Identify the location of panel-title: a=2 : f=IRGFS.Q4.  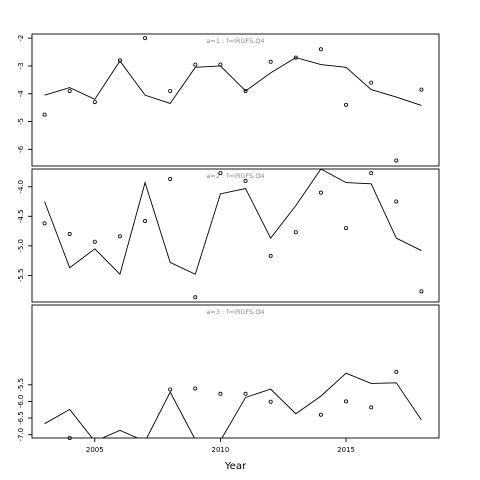
(235, 176).